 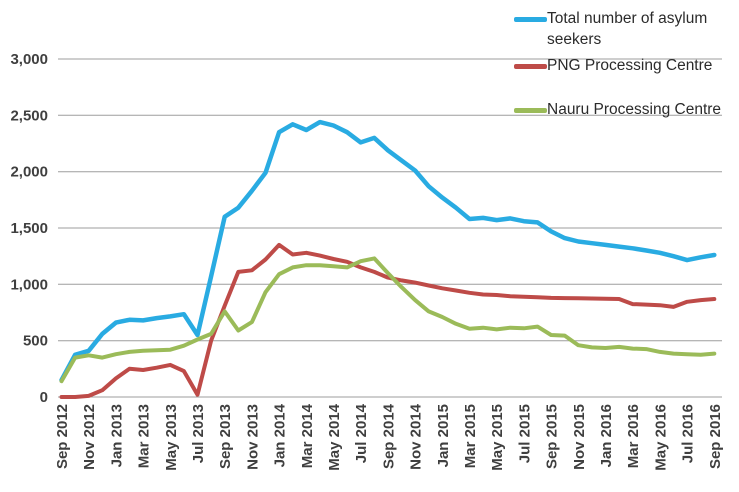 I want to click on legend-item-png-processing-centre: PNG Processing Centre, so click(x=613, y=65).